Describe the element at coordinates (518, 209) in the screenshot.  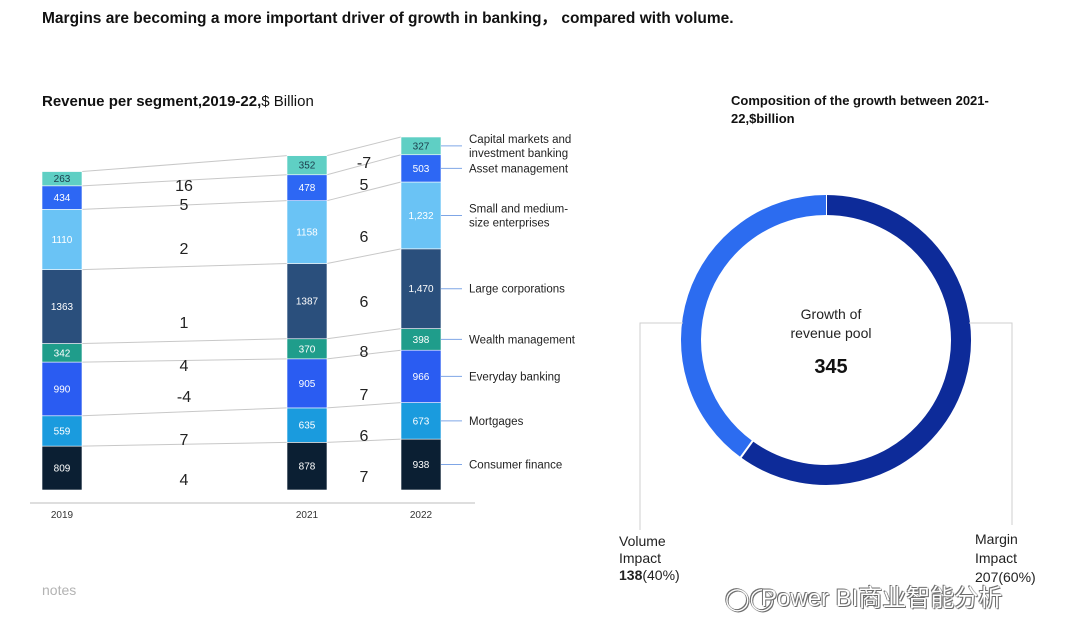
I see `legend-label-line: Small and medium-` at that location.